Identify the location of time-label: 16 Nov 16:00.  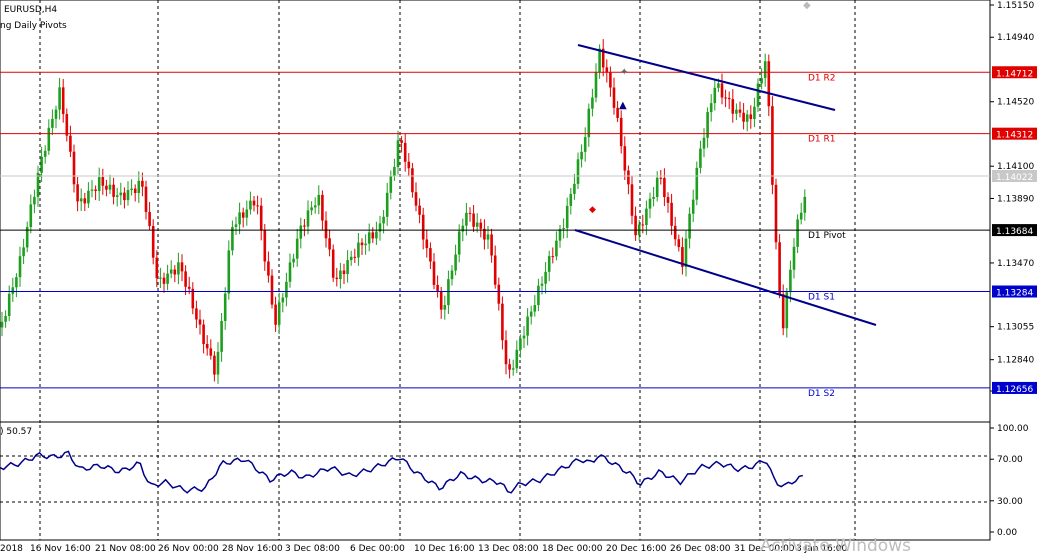
(60, 549).